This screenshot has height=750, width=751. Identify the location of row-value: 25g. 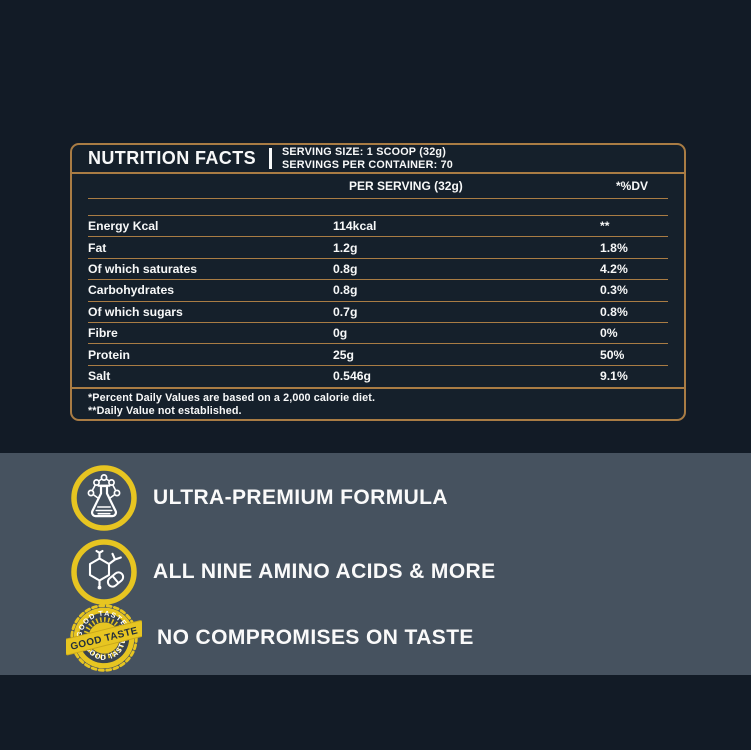
(344, 354).